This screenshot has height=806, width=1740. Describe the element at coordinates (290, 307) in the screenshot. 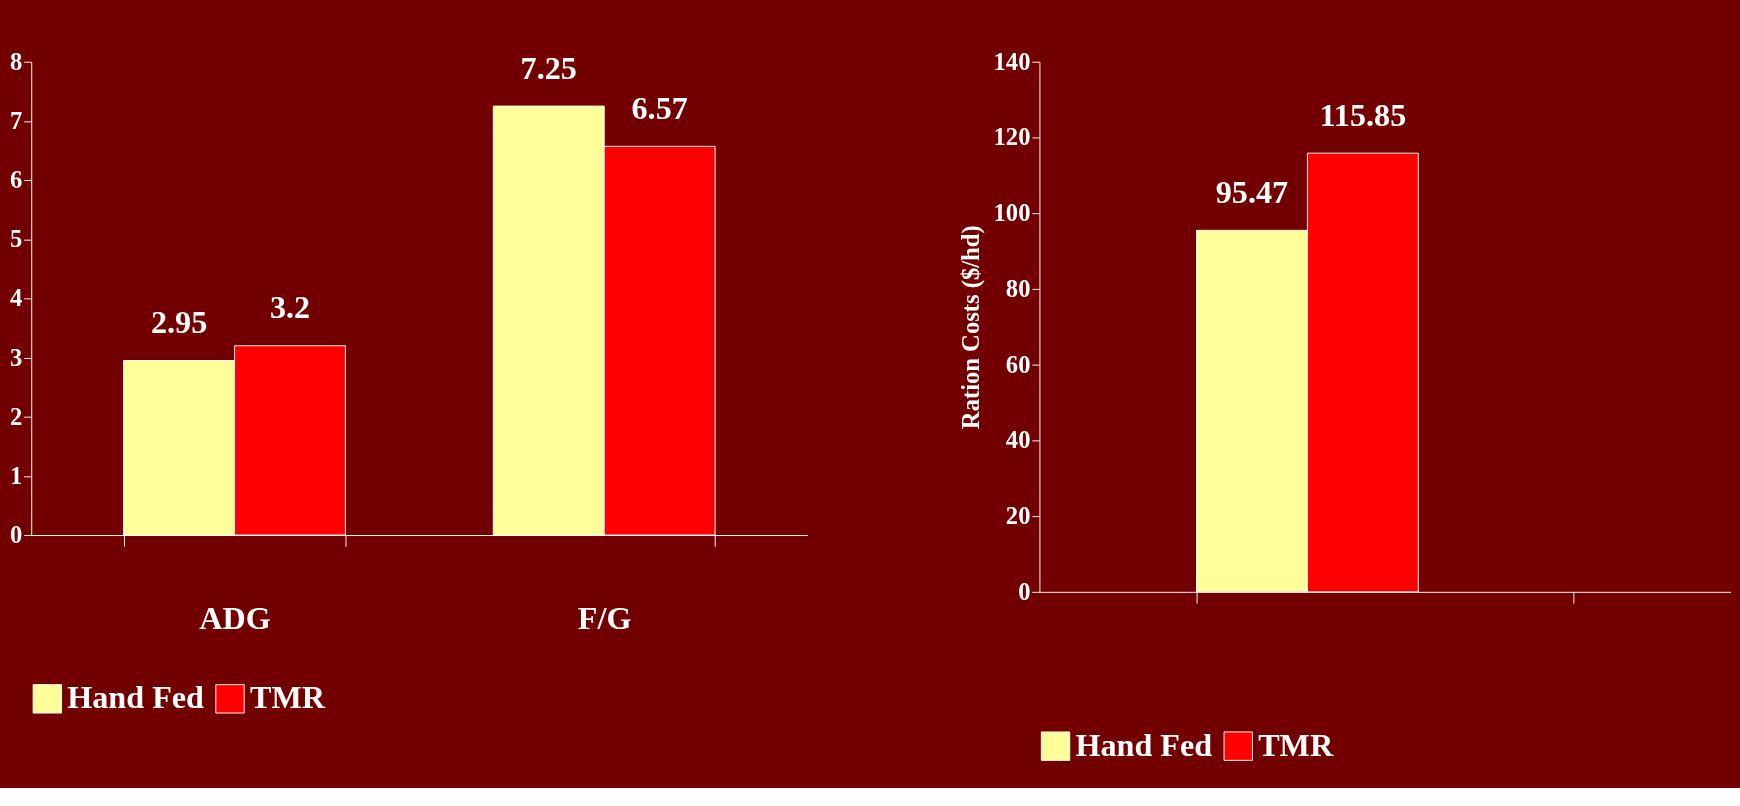

I see `data-label: 3.2` at that location.